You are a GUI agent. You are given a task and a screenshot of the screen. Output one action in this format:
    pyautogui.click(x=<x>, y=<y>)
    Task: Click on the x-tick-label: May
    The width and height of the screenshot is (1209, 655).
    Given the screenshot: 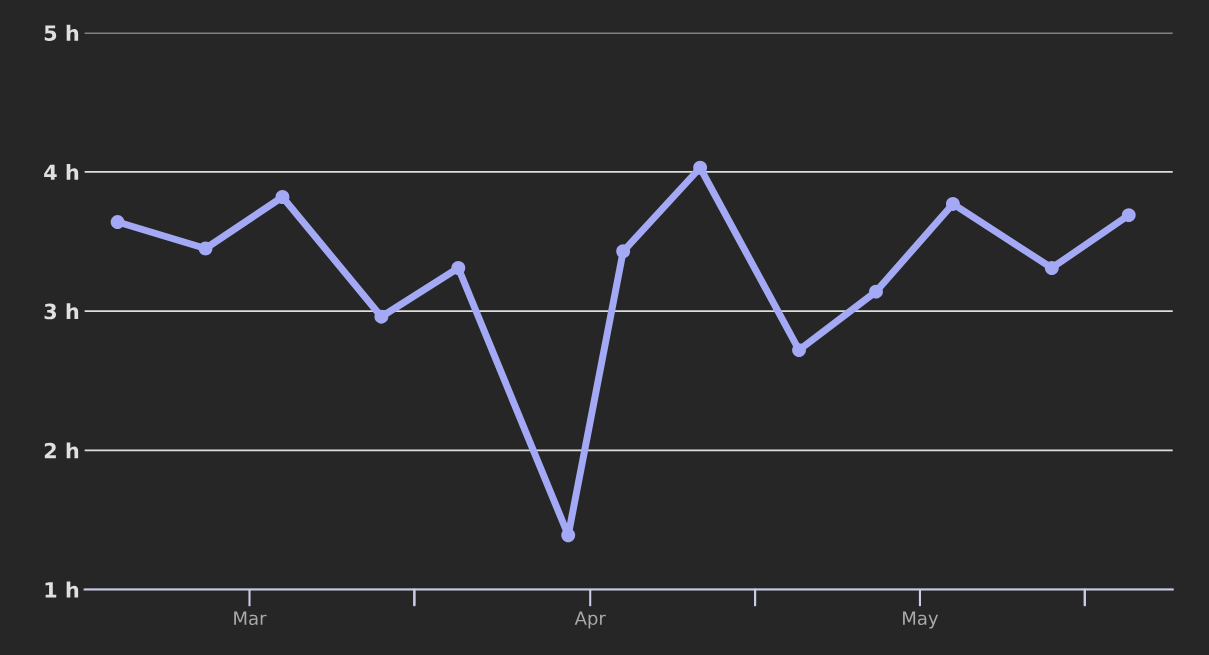 What is the action you would take?
    pyautogui.click(x=921, y=620)
    